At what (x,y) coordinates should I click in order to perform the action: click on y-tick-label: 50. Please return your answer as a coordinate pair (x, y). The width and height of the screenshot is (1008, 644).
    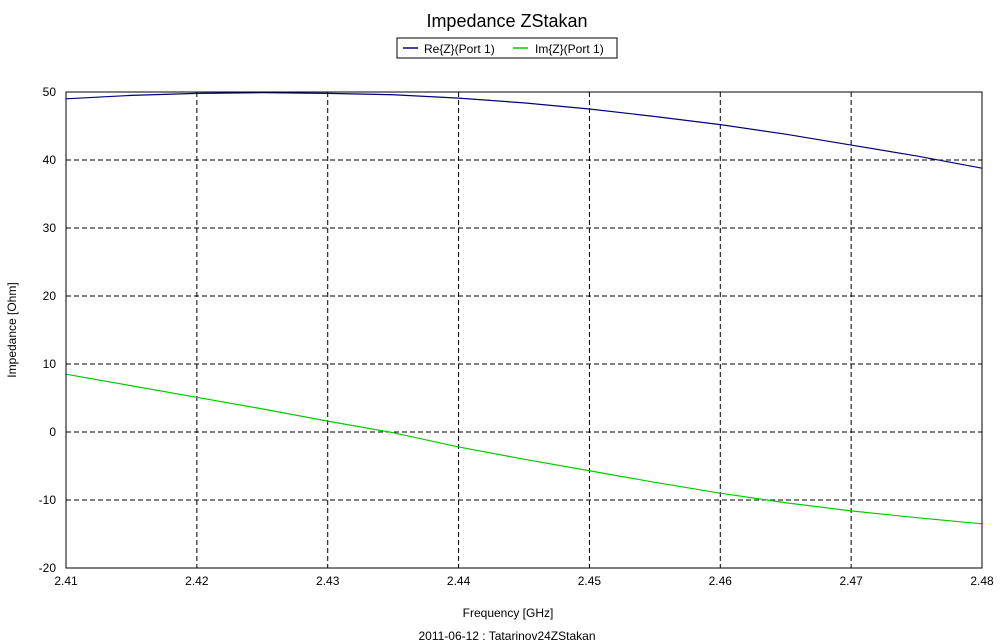
    Looking at the image, I should click on (50, 92).